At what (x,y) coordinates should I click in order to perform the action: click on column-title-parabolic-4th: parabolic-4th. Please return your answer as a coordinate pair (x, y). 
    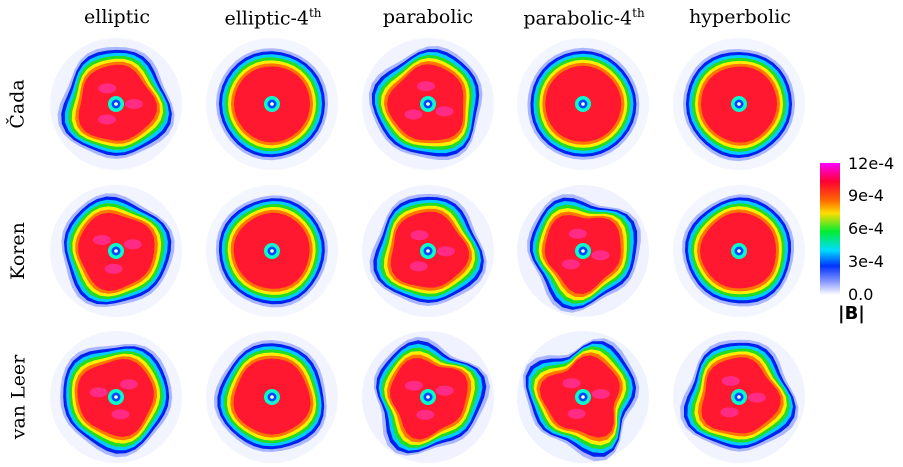
    Looking at the image, I should click on (584, 18).